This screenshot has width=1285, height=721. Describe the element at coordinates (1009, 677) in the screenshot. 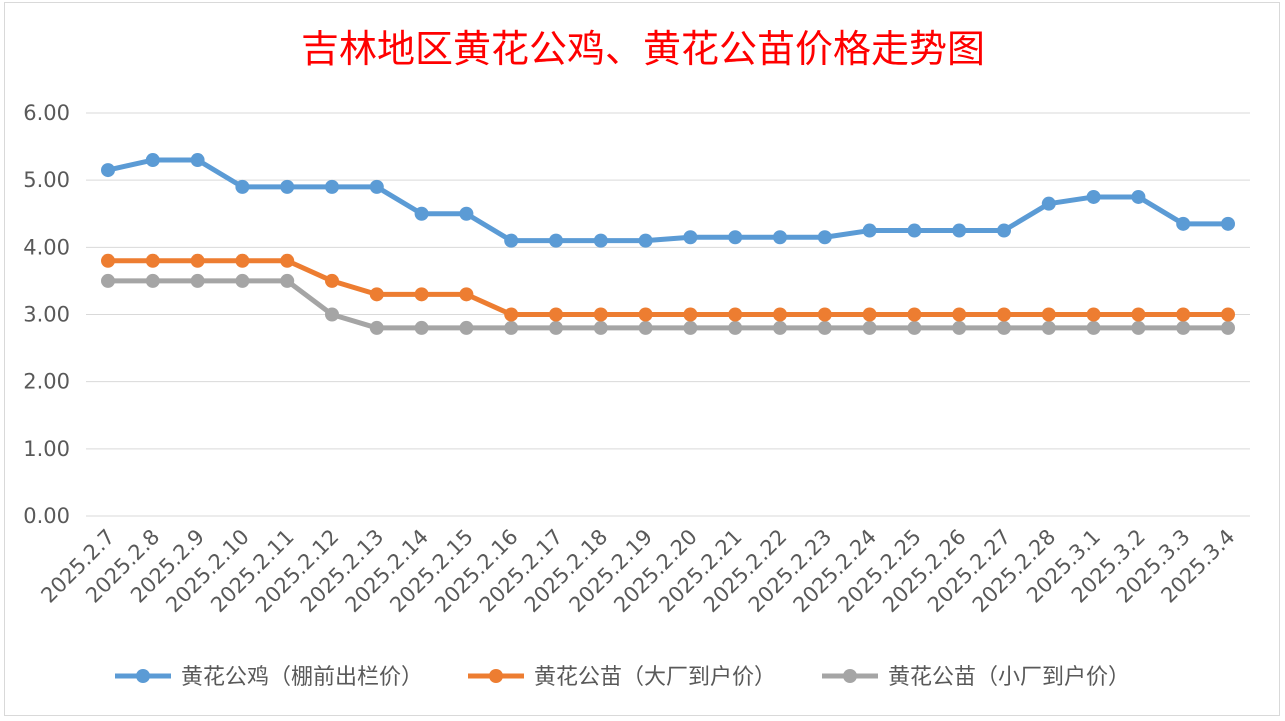

I see `legend-label: 黄花公苗（小厂到户价）` at that location.